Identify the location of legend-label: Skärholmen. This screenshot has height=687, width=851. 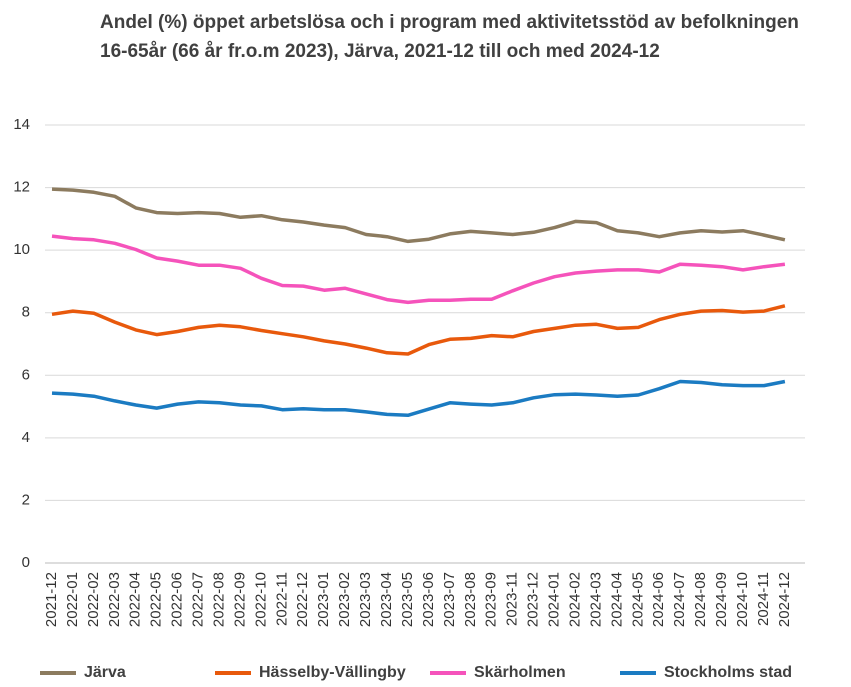
(520, 672).